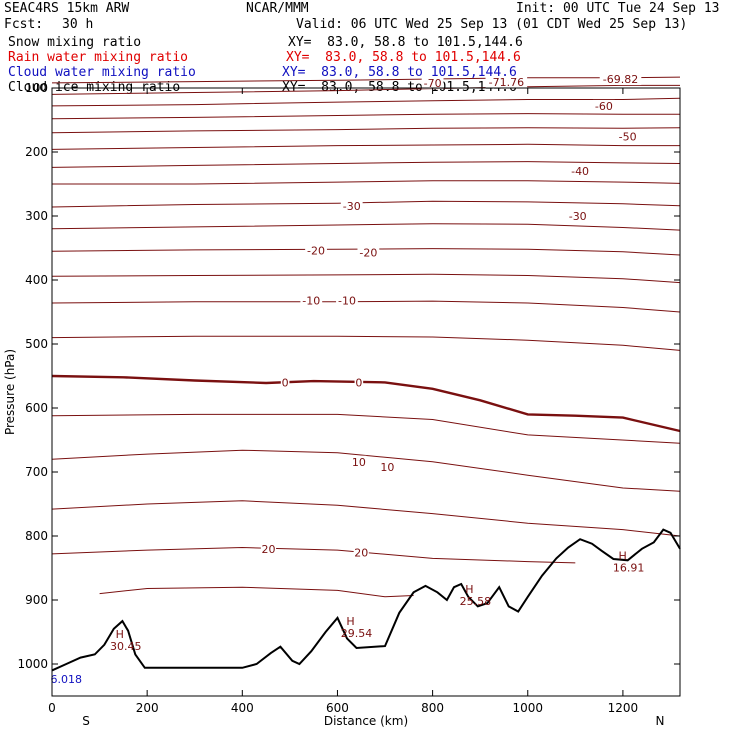 The width and height of the screenshot is (740, 740). What do you see at coordinates (623, 708) in the screenshot?
I see `x-tick-label: 1200` at bounding box center [623, 708].